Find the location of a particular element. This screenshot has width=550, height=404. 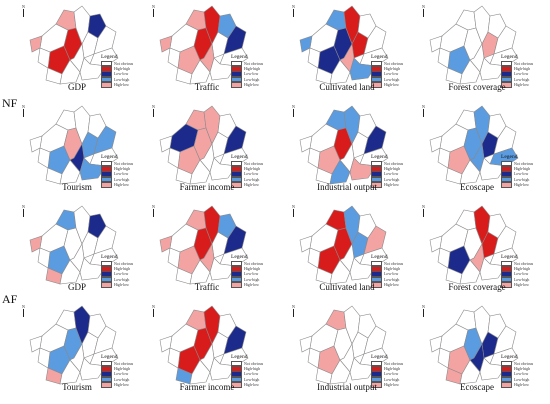

legend-item: High-high is located at coordinates (254, 269).